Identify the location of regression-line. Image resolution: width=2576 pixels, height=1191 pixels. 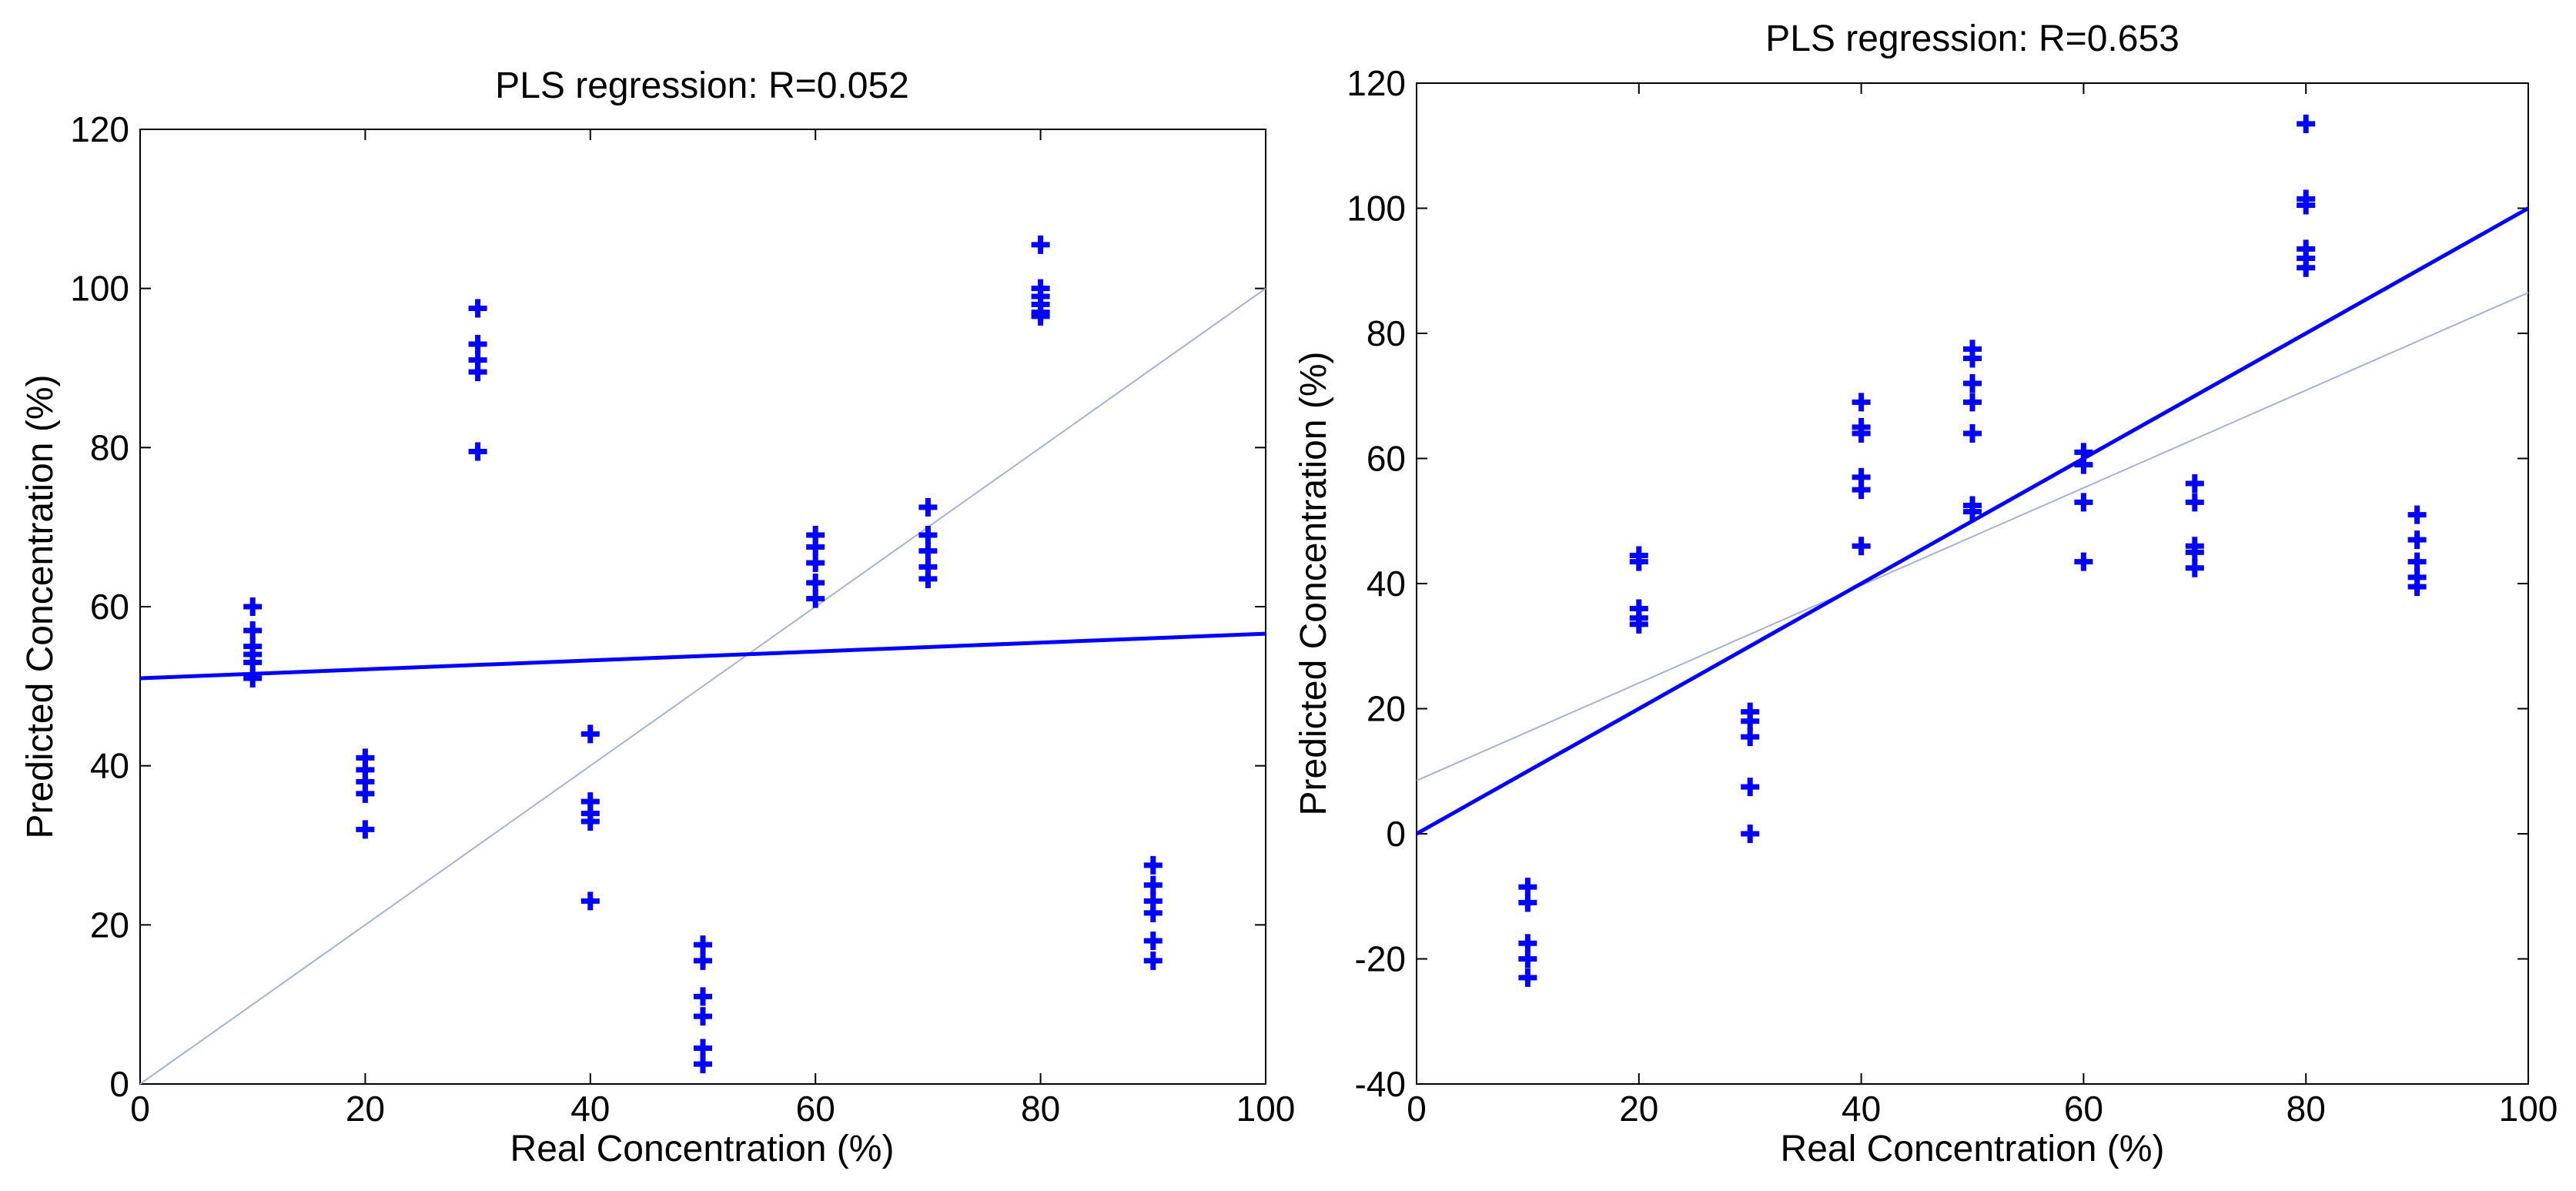
(703, 656).